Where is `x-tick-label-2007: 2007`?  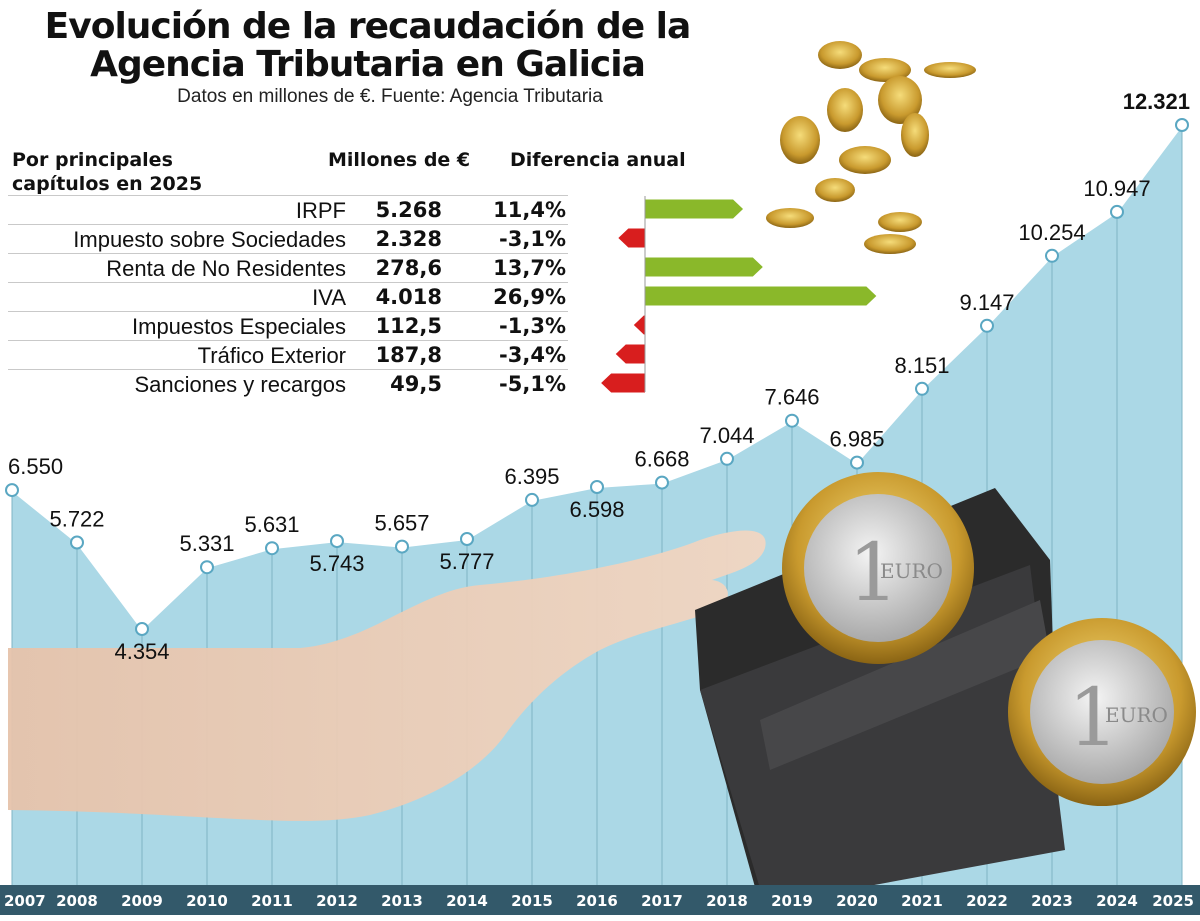 x-tick-label-2007: 2007 is located at coordinates (25, 901).